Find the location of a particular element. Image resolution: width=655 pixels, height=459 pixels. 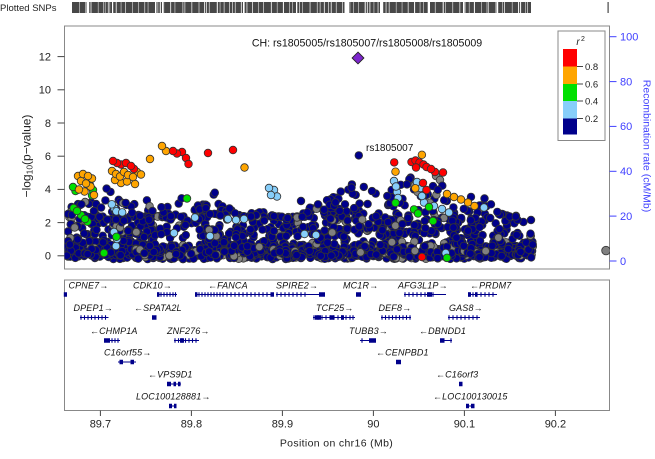

svg-text: TCF25→ is located at coordinates (334, 308).